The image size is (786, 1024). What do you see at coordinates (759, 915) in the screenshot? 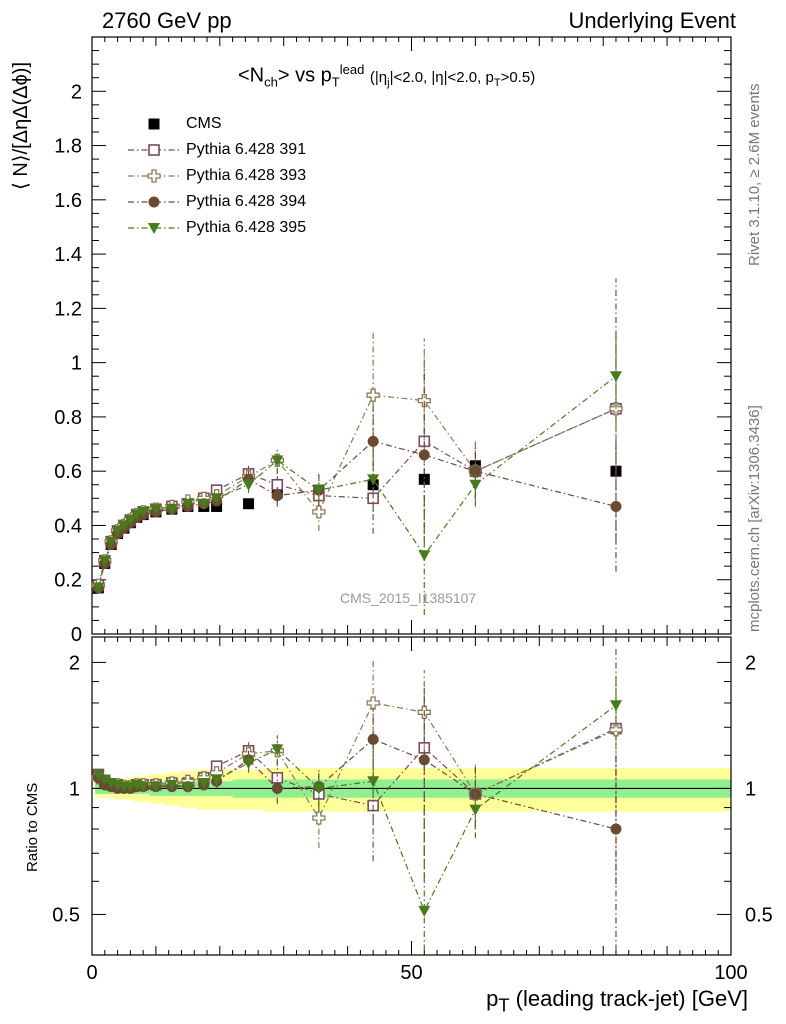
I see `ratio-y-tick-label-right: 0.5` at bounding box center [759, 915].